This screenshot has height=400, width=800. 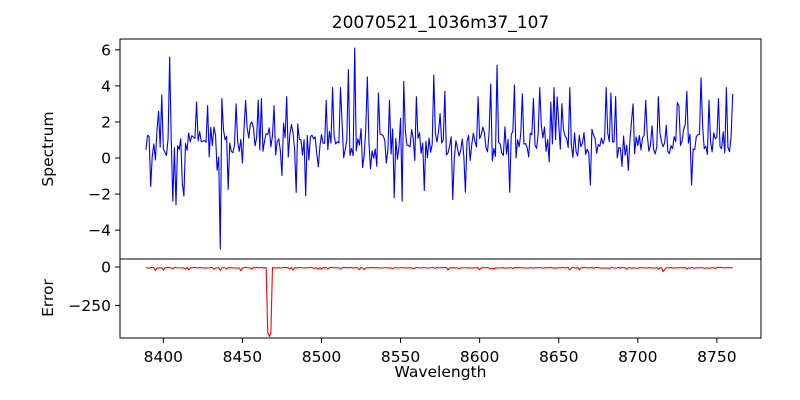 What do you see at coordinates (558, 357) in the screenshot?
I see `x-tick-label: 8650` at bounding box center [558, 357].